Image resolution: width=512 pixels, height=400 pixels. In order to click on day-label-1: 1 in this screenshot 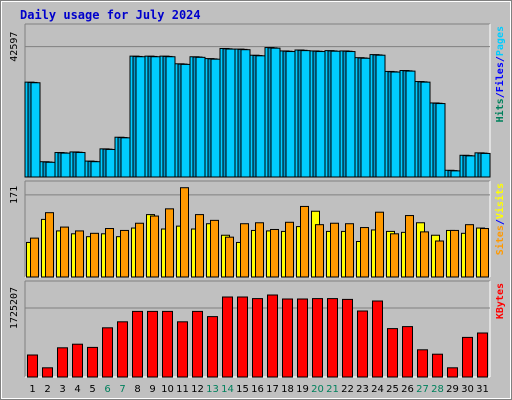, I will do `click(32, 389)`.